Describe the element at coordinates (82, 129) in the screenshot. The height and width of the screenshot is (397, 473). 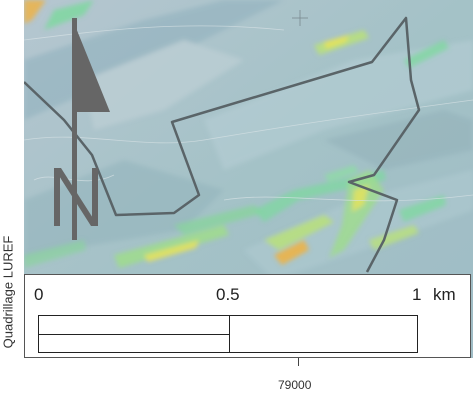
I see `north-arrow-icon` at that location.